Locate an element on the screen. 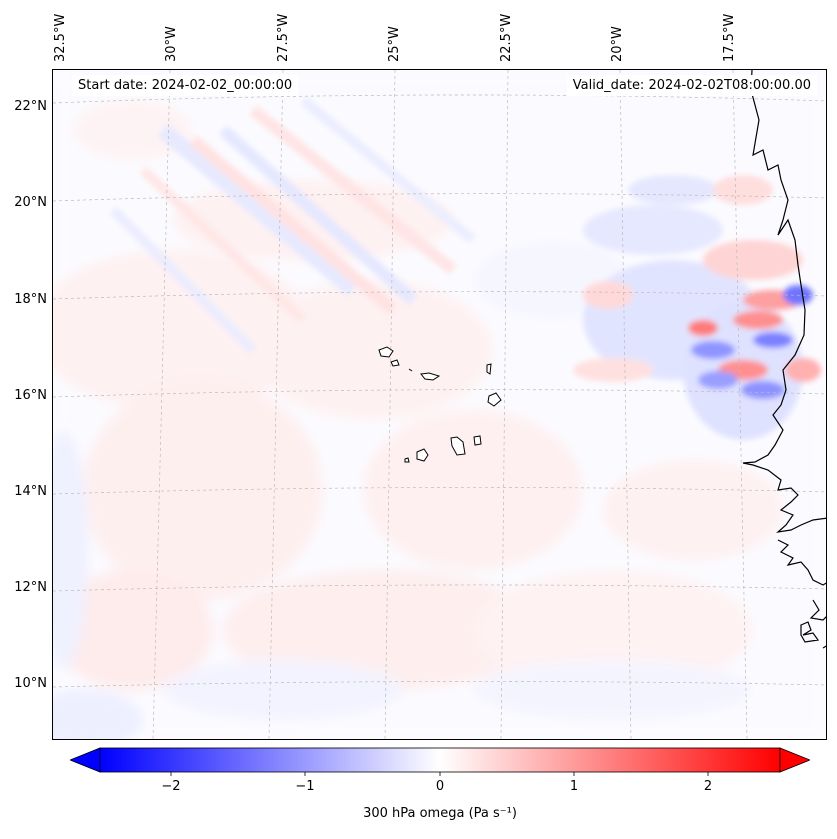 The image size is (837, 839). colorbar-gradient is located at coordinates (440, 760).